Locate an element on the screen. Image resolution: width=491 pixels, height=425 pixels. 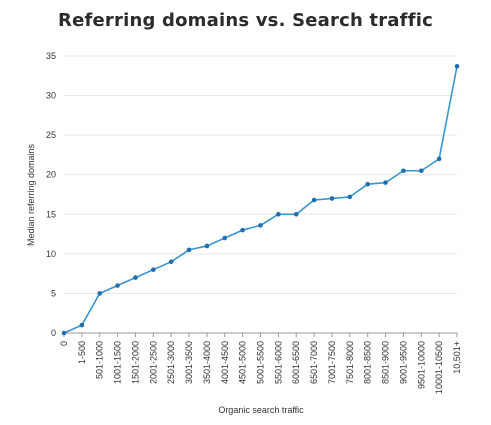
x-tick-label: 9501-10000 is located at coordinates (421, 365).